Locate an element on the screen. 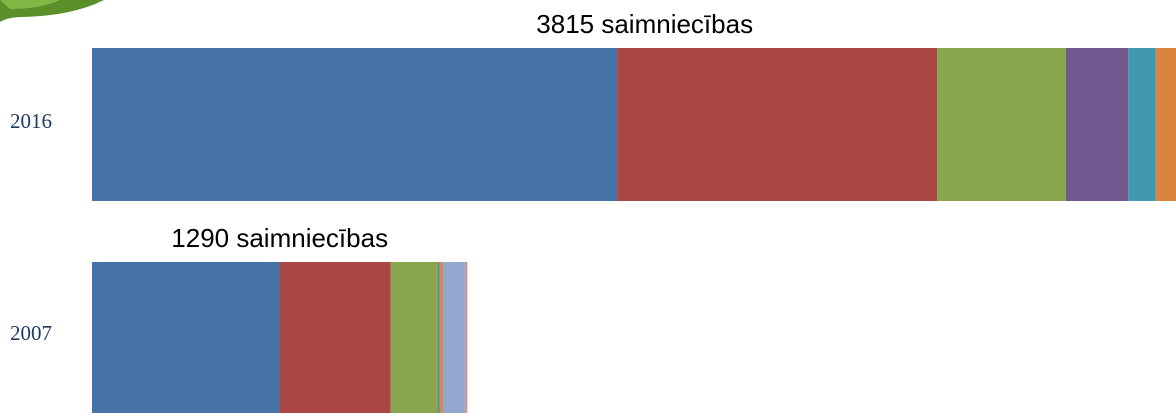  category-label-2016: 2016 is located at coordinates (31, 121).